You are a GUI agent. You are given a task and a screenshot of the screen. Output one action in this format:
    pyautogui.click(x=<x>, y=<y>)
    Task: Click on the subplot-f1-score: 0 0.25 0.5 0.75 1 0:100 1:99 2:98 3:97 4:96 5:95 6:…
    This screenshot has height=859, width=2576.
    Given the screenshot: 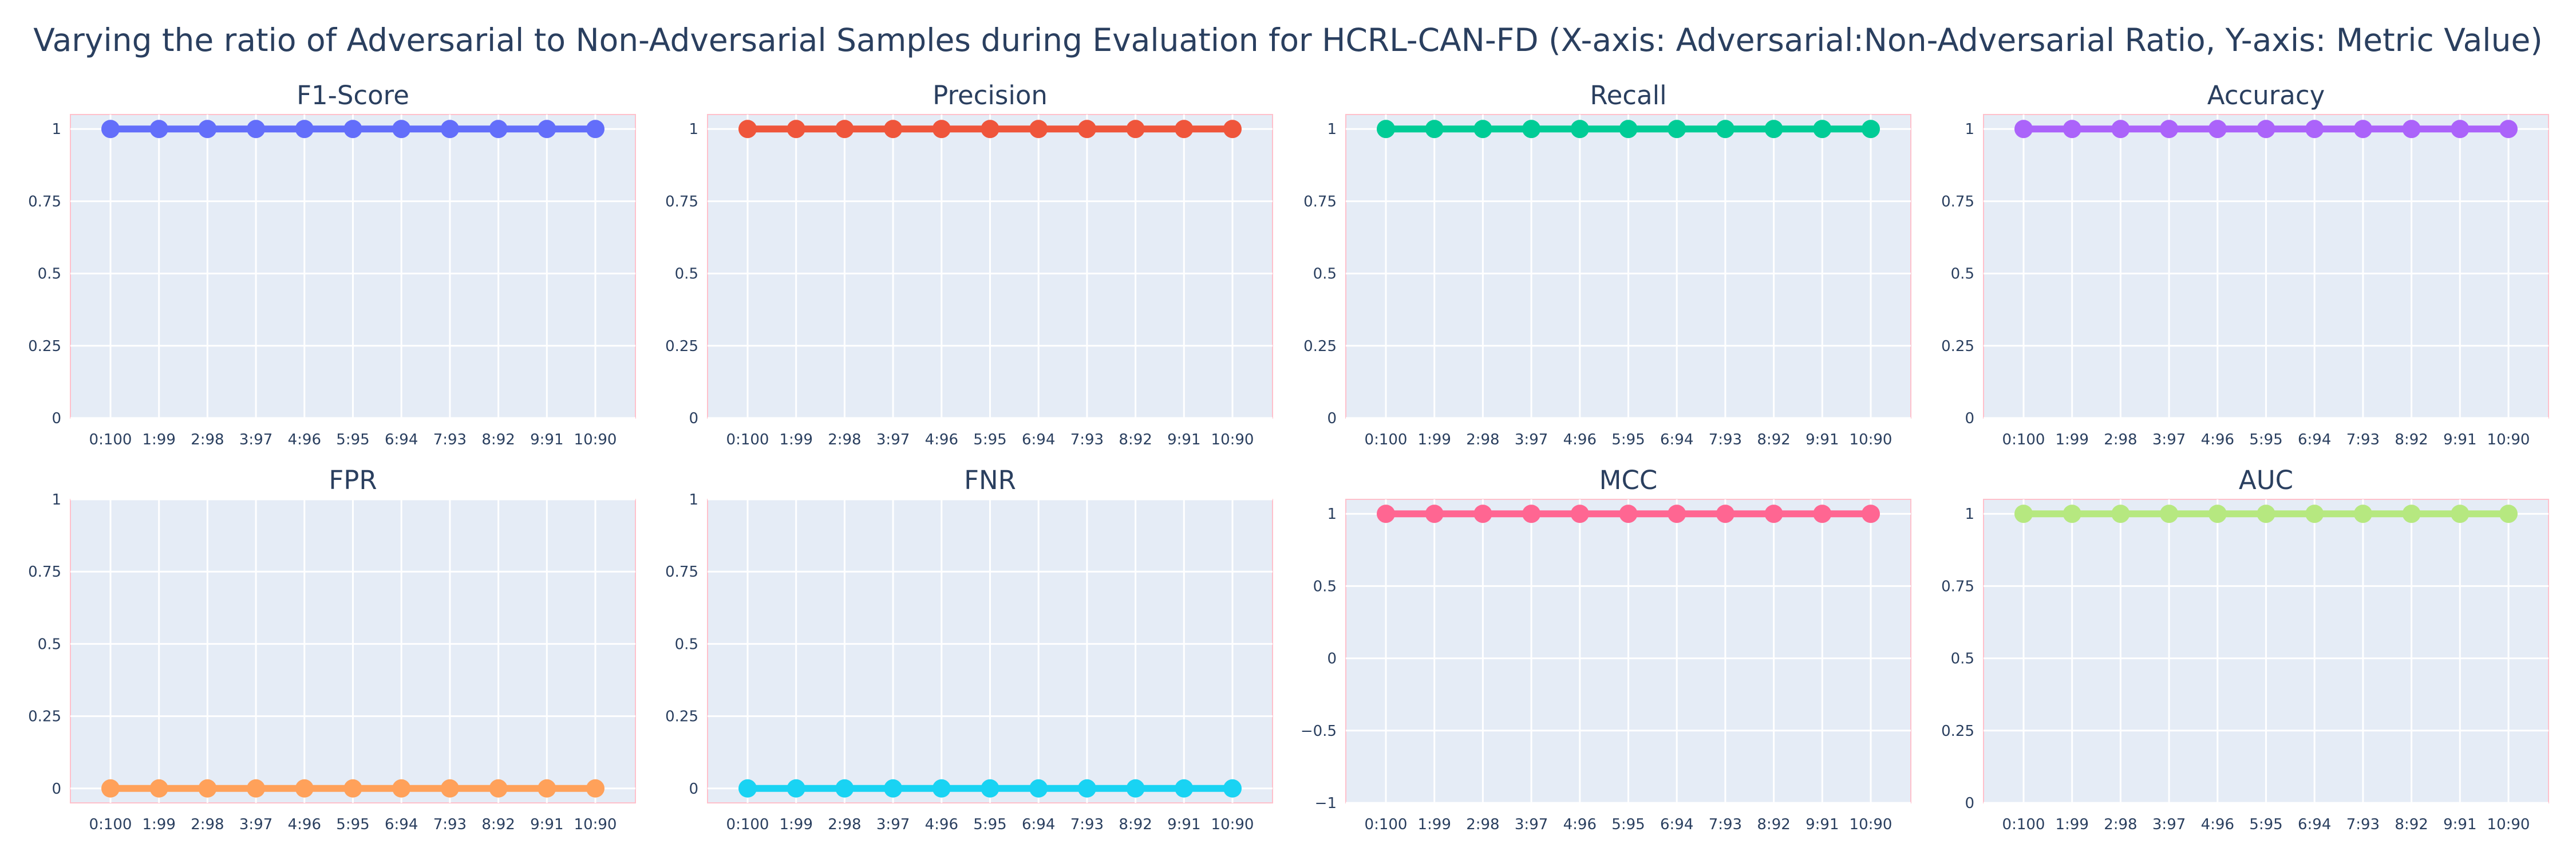 What is the action you would take?
    pyautogui.click(x=332, y=264)
    